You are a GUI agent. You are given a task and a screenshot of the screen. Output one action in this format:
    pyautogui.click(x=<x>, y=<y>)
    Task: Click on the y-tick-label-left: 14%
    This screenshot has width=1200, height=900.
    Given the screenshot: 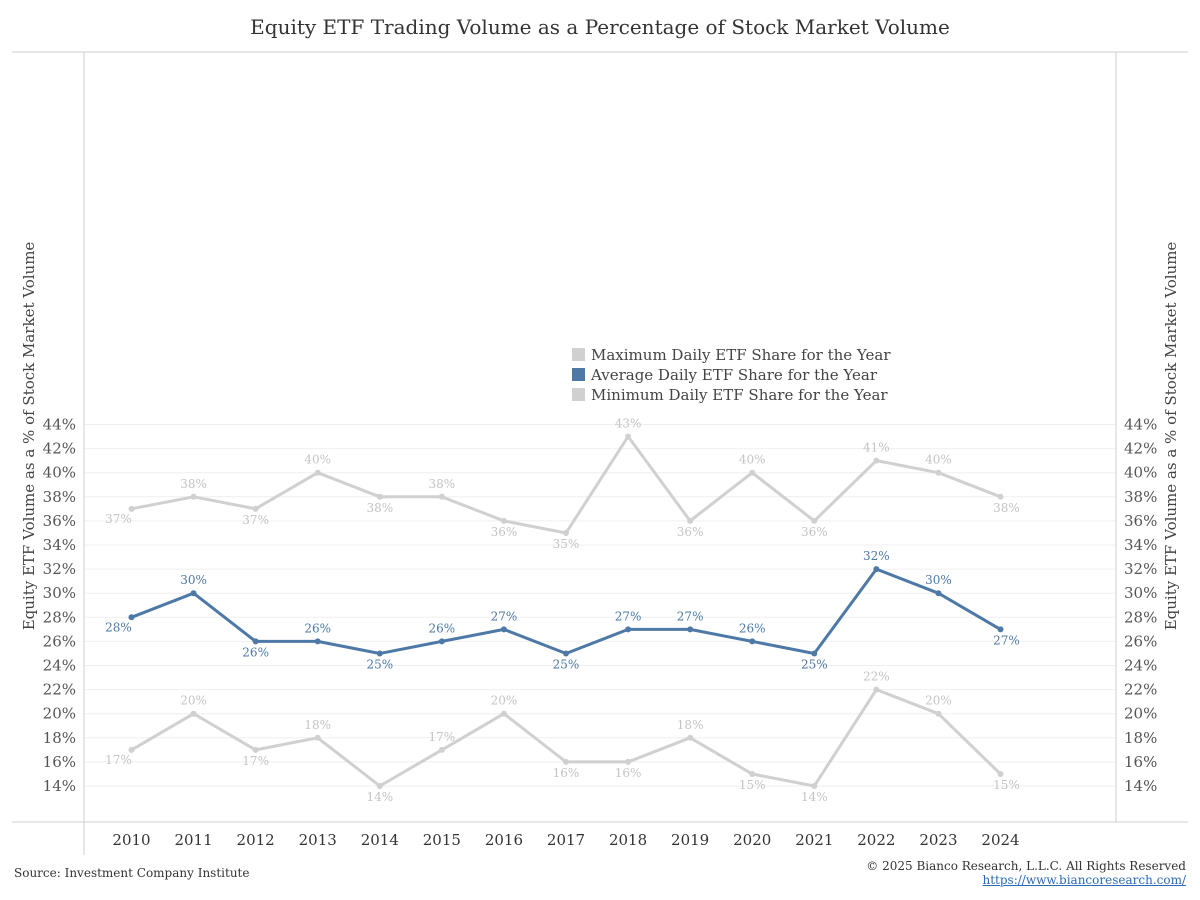 What is the action you would take?
    pyautogui.click(x=59, y=786)
    